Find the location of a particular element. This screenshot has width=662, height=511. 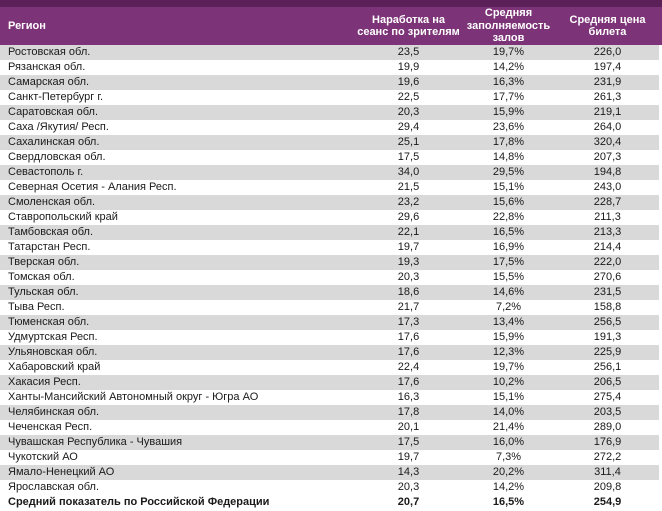

viewers-per-session-cell: 14,3 is located at coordinates (408, 472).